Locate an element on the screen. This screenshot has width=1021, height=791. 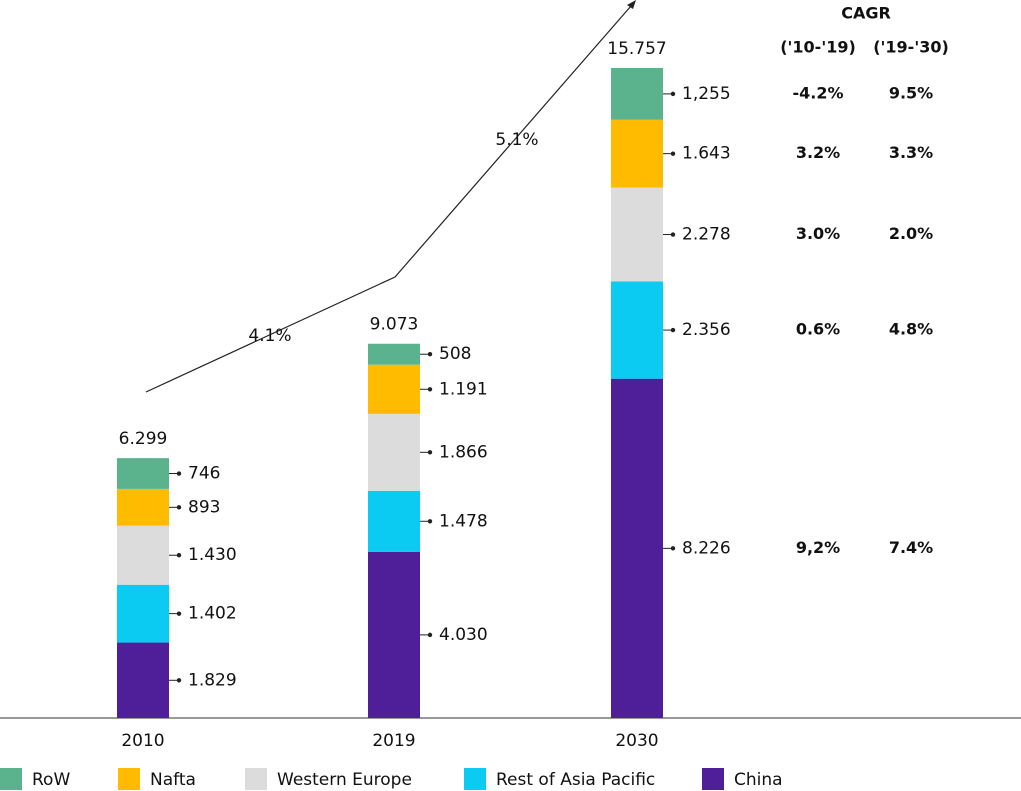
value-label: 2.278 is located at coordinates (706, 235).